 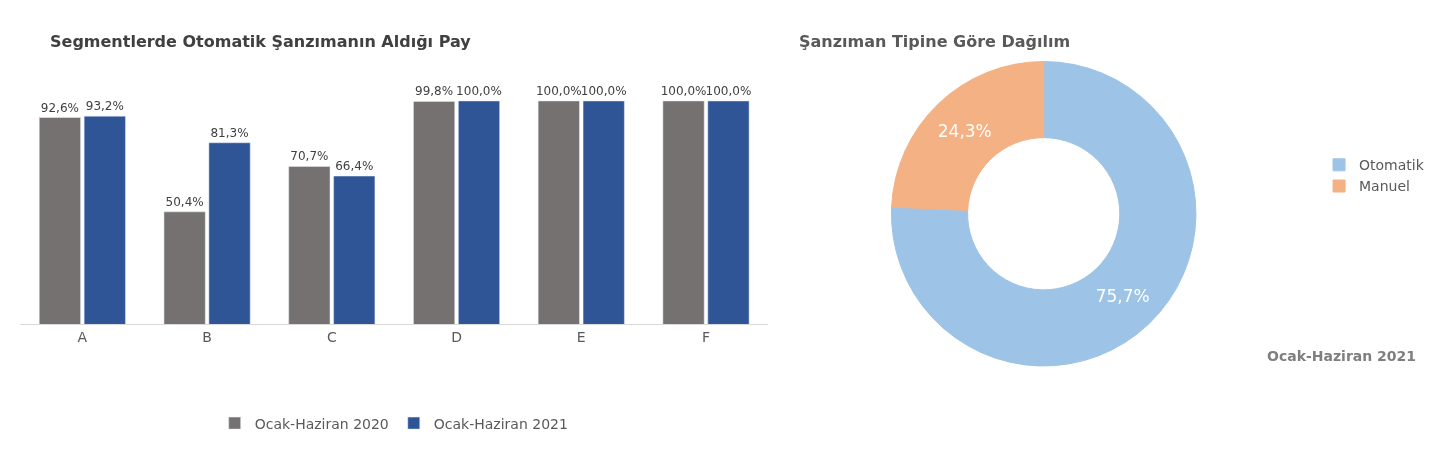 What do you see at coordinates (184, 201) in the screenshot?
I see `data-label: 50,4%` at bounding box center [184, 201].